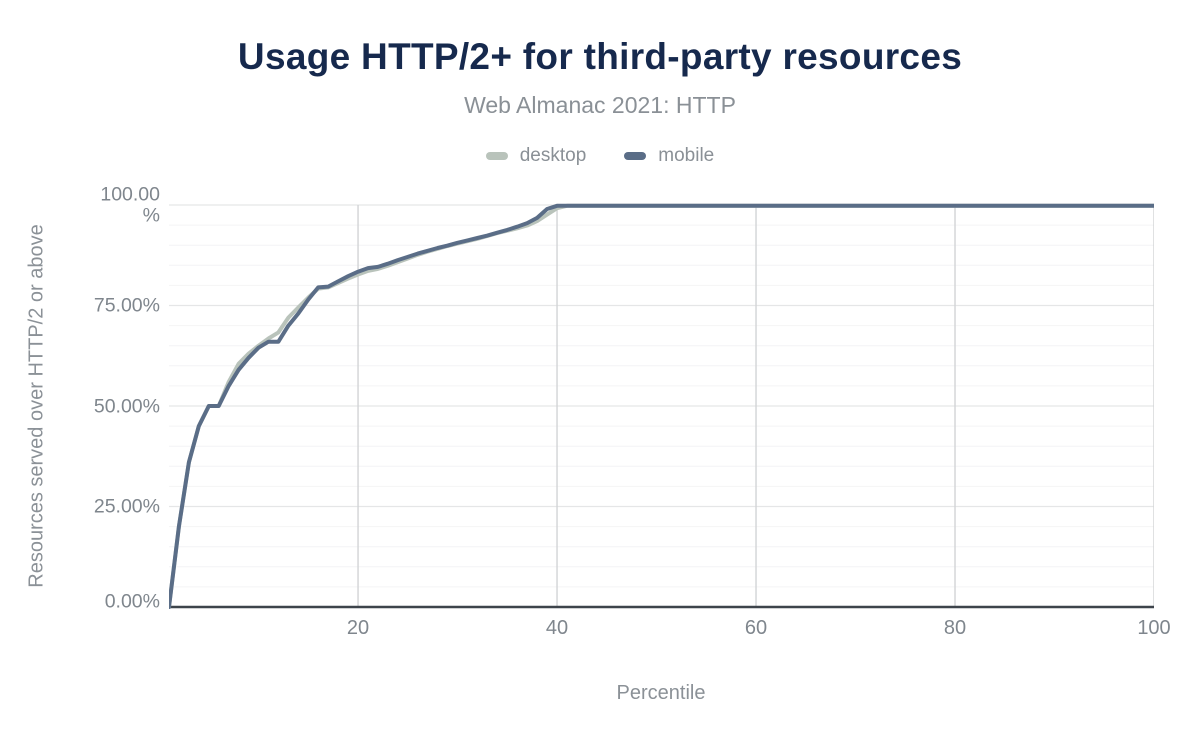 The height and width of the screenshot is (742, 1200). Describe the element at coordinates (600, 56) in the screenshot. I see `chart-title: Usage HTTP/2+ for third-party resources` at that location.